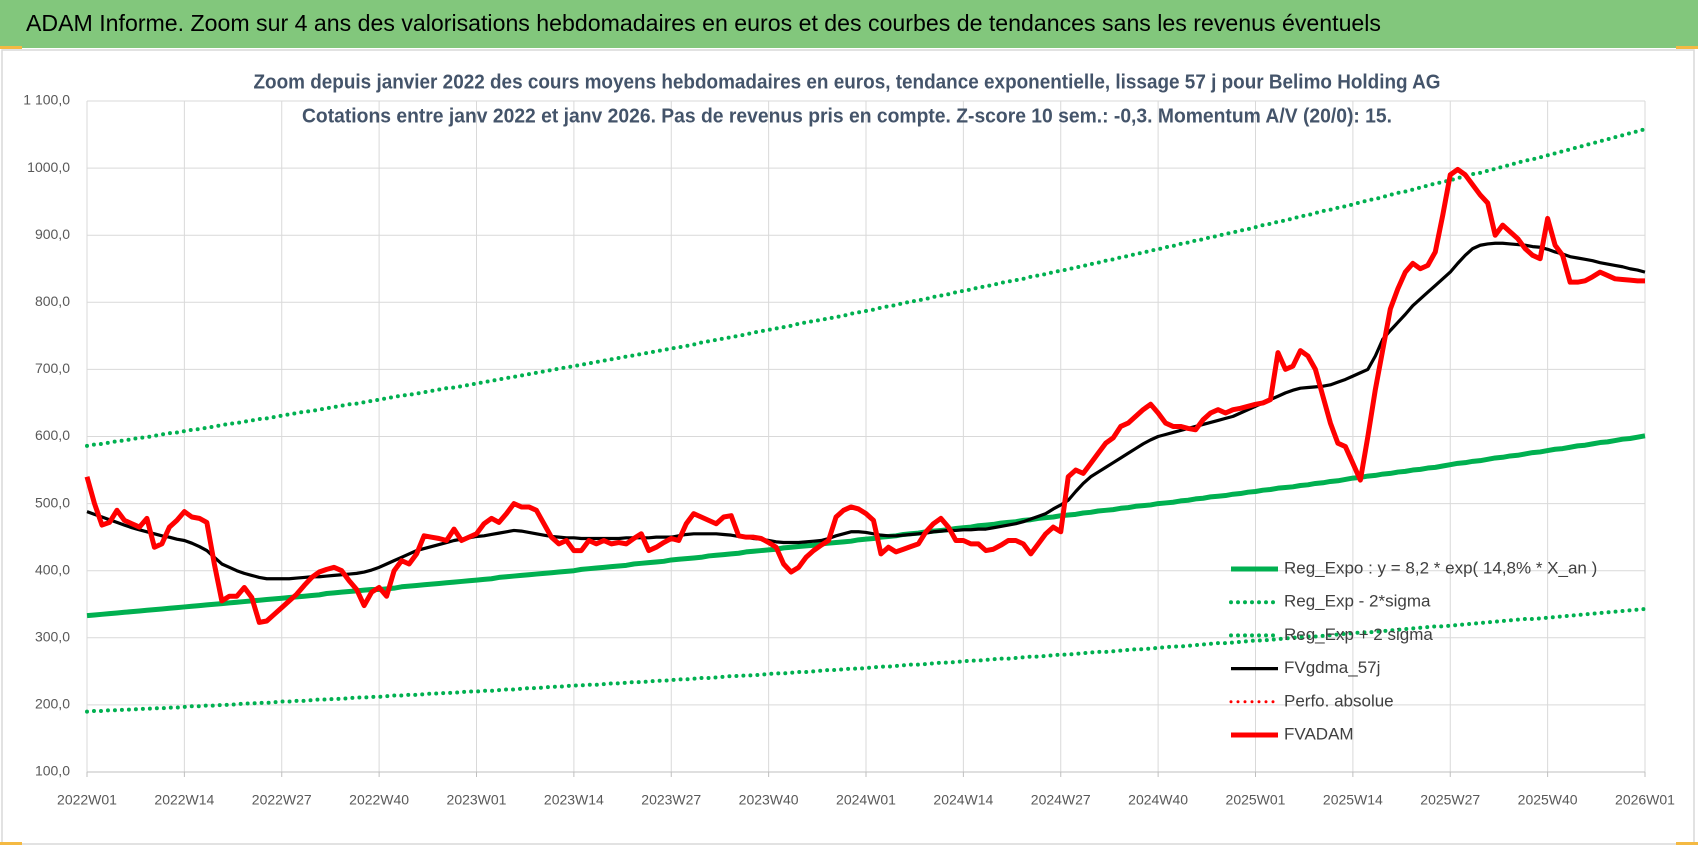  Describe the element at coordinates (52, 704) in the screenshot. I see `y-tick-label: 200,0` at that location.